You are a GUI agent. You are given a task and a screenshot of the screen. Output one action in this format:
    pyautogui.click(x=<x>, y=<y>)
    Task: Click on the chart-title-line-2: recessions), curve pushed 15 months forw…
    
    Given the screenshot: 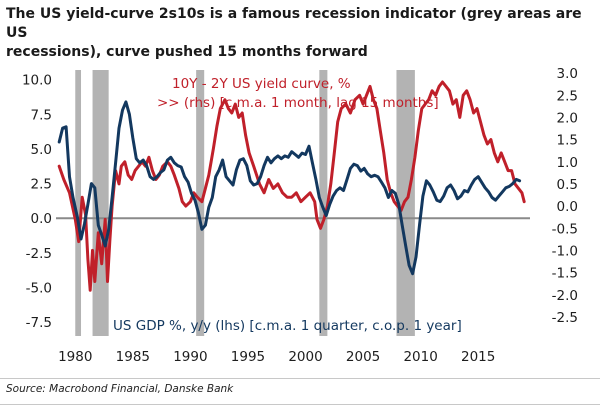 What is the action you would take?
    pyautogui.click(x=187, y=52)
    